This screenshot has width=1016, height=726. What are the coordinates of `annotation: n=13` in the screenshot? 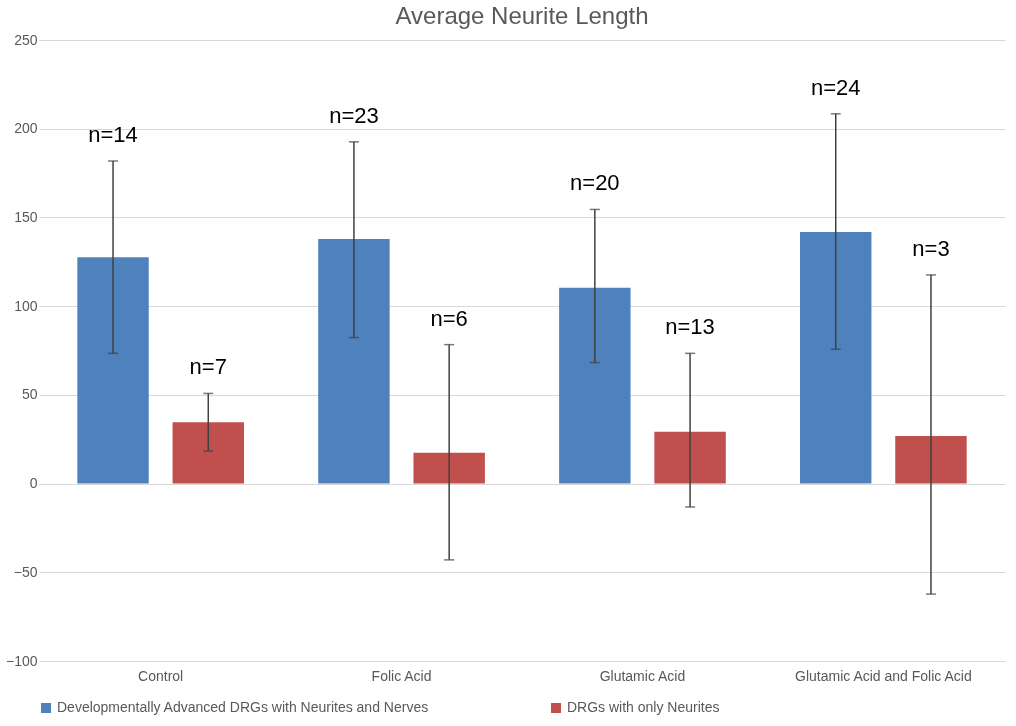 It's located at (690, 327).